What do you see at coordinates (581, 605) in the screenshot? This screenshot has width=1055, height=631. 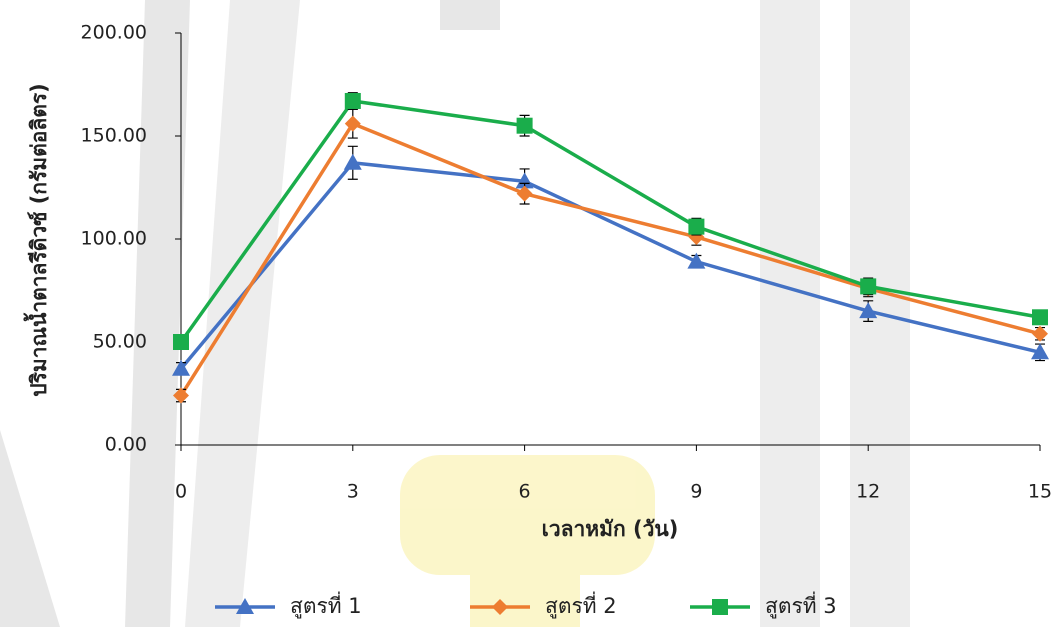 I see `legend-label: สูตรที่ 2` at bounding box center [581, 605].